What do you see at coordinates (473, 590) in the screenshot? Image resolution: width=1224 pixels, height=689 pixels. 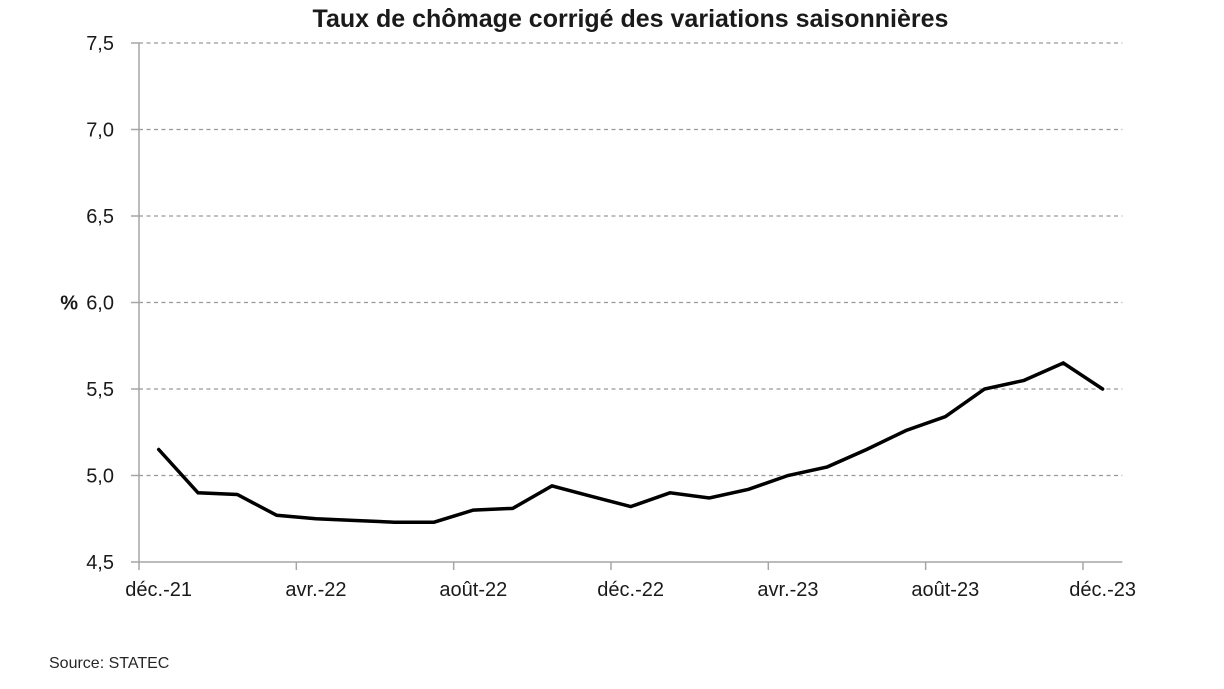 I see `x-tick-label: août-22` at bounding box center [473, 590].